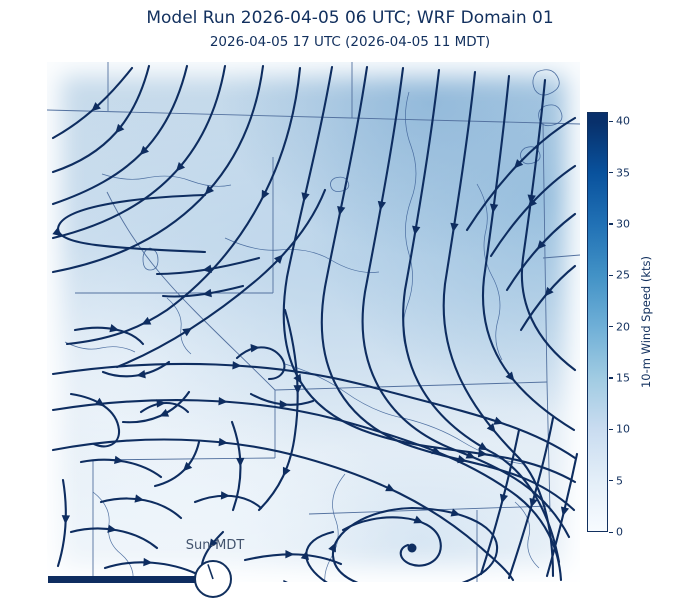 This screenshot has width=700, height=600. What do you see at coordinates (210, 572) in the screenshot?
I see `sun-clock-hand-icon` at bounding box center [210, 572].